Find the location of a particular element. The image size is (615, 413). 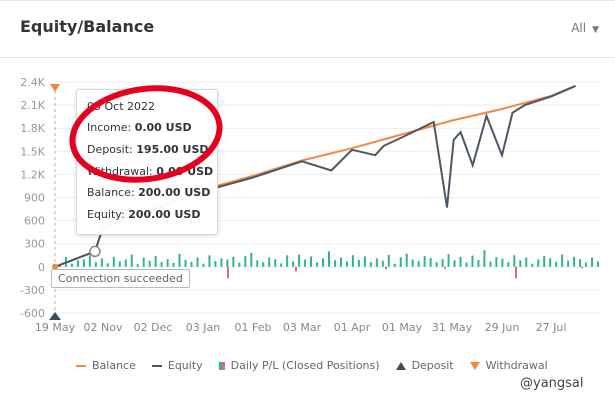

card-header: Equity/Balance All ▼ is located at coordinates (307, 29).